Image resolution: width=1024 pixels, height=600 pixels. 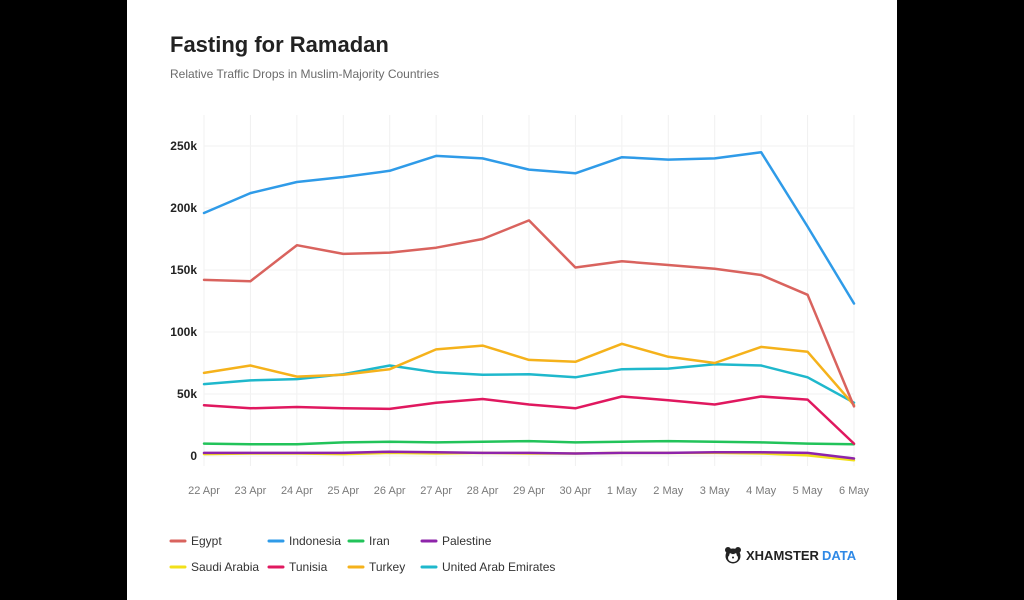 What do you see at coordinates (467, 541) in the screenshot?
I see `legend-label: Palestine` at bounding box center [467, 541].